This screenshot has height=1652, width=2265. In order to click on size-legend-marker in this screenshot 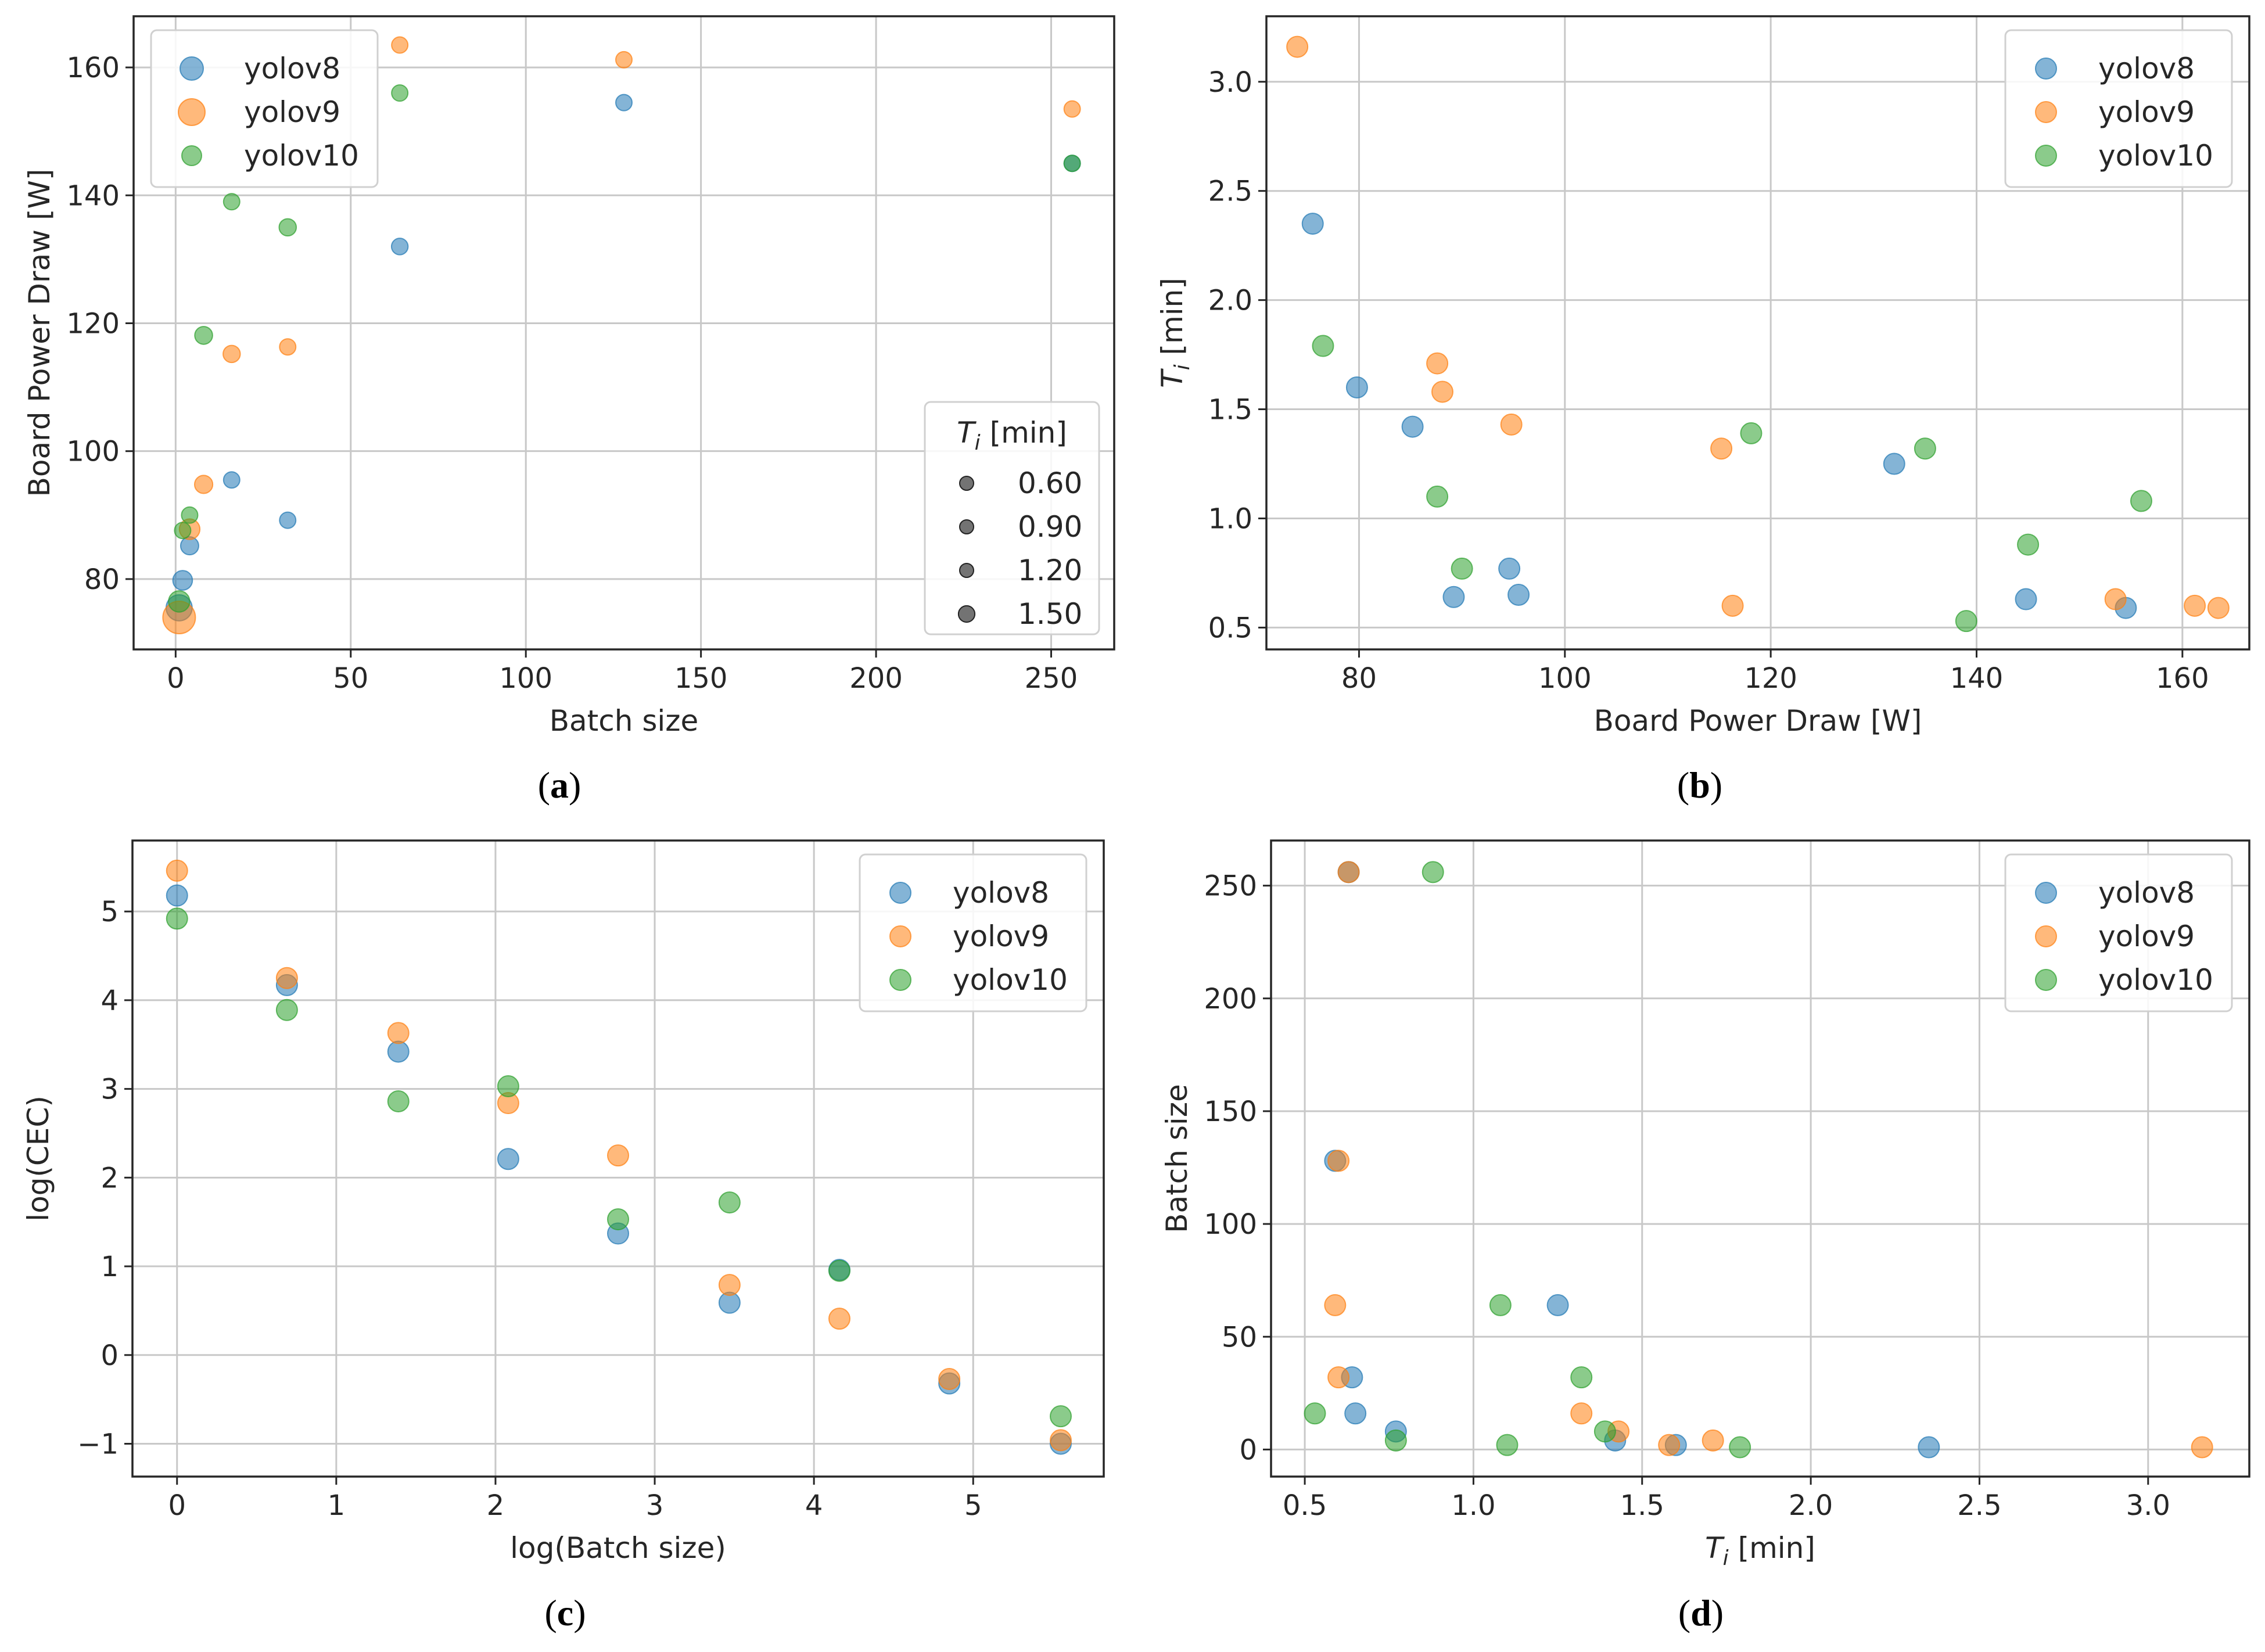, I will do `click(967, 484)`.